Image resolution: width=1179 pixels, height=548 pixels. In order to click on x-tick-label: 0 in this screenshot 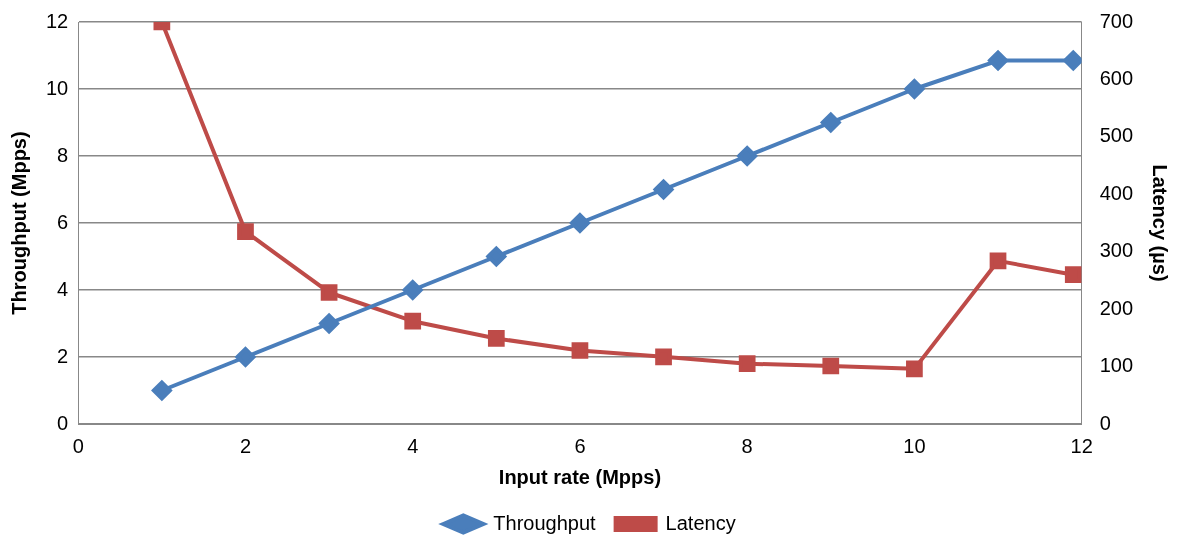, I will do `click(78, 445)`.